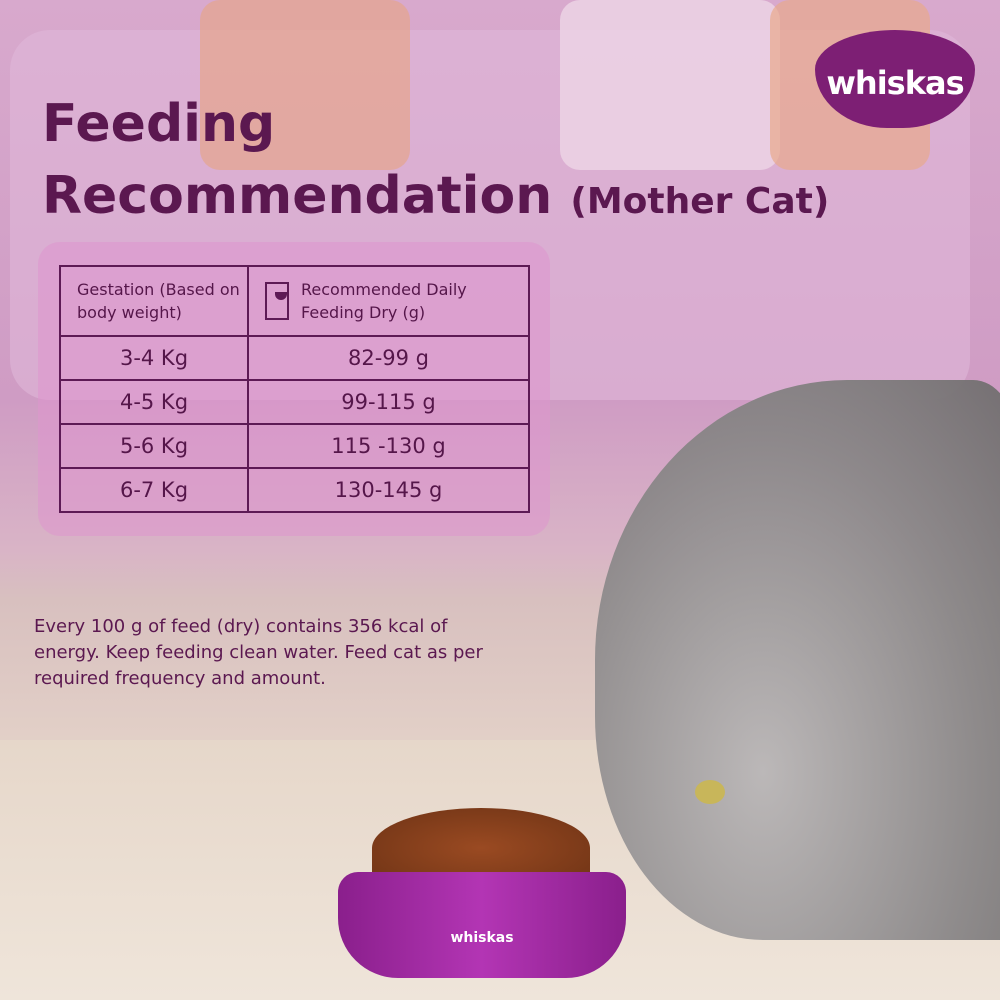  I want to click on table-row: 4-5 Kg 99-115 g, so click(294, 402).